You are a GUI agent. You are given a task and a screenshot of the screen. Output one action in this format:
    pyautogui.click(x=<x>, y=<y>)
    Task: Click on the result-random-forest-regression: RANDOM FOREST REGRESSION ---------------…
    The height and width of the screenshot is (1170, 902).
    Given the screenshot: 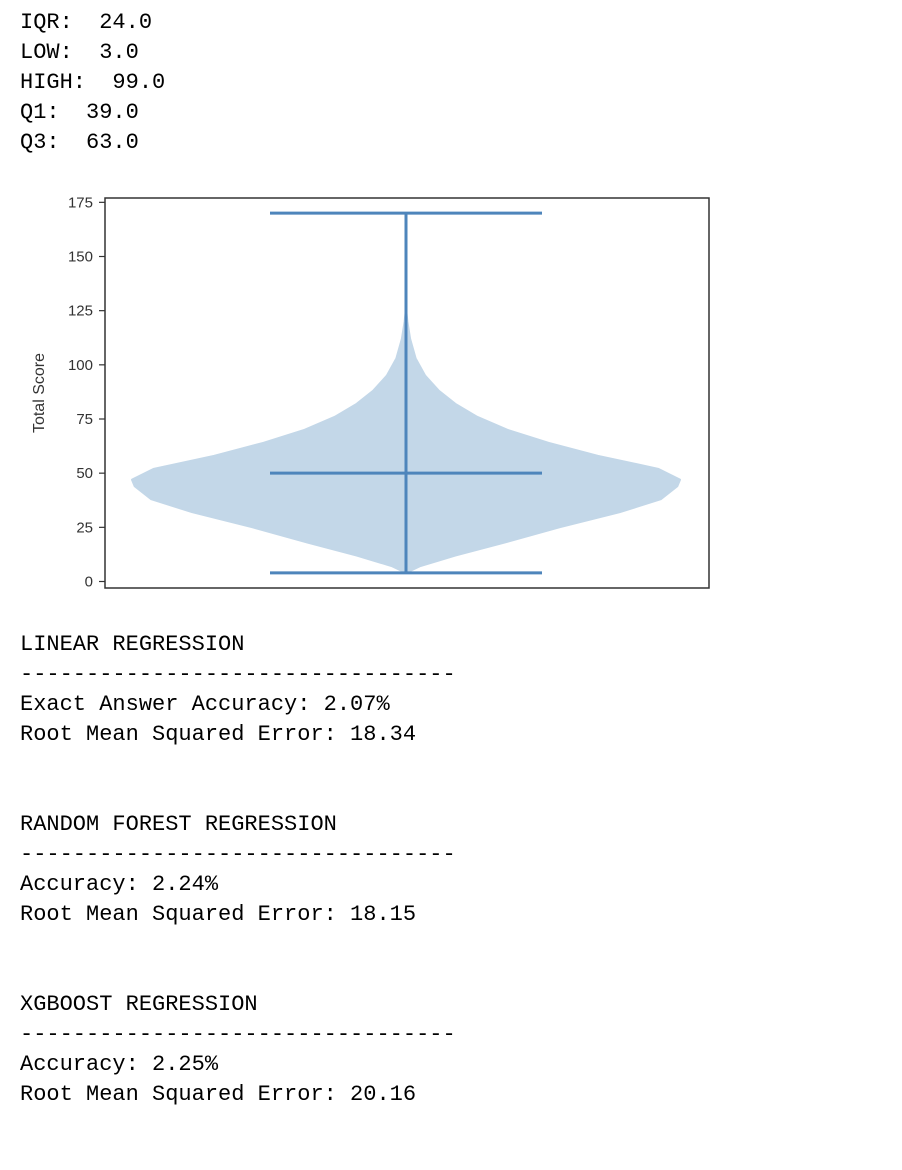 What is the action you would take?
    pyautogui.click(x=238, y=870)
    